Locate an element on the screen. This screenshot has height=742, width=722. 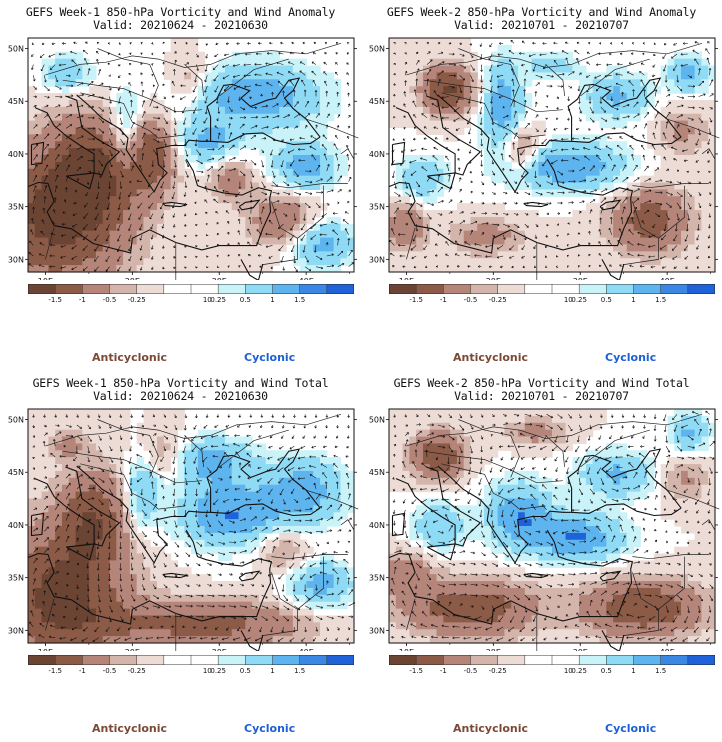
latitude-label: 40N is located at coordinates (16, 154).